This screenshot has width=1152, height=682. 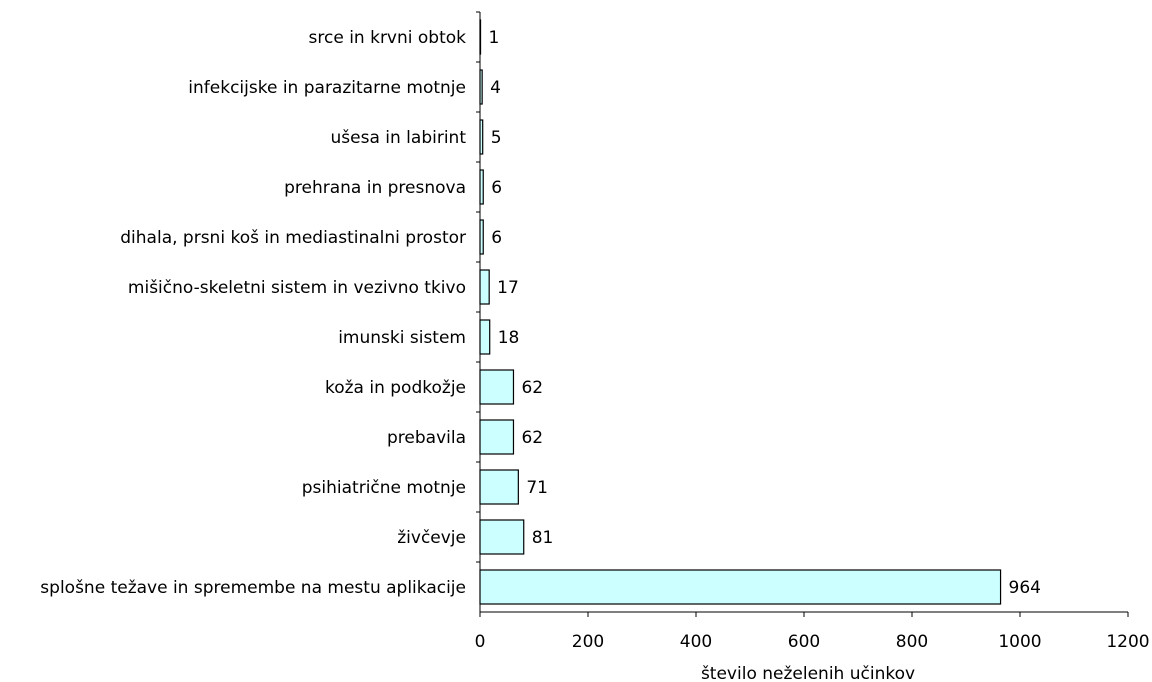 What do you see at coordinates (402, 338) in the screenshot?
I see `category-label: imunski sistem` at bounding box center [402, 338].